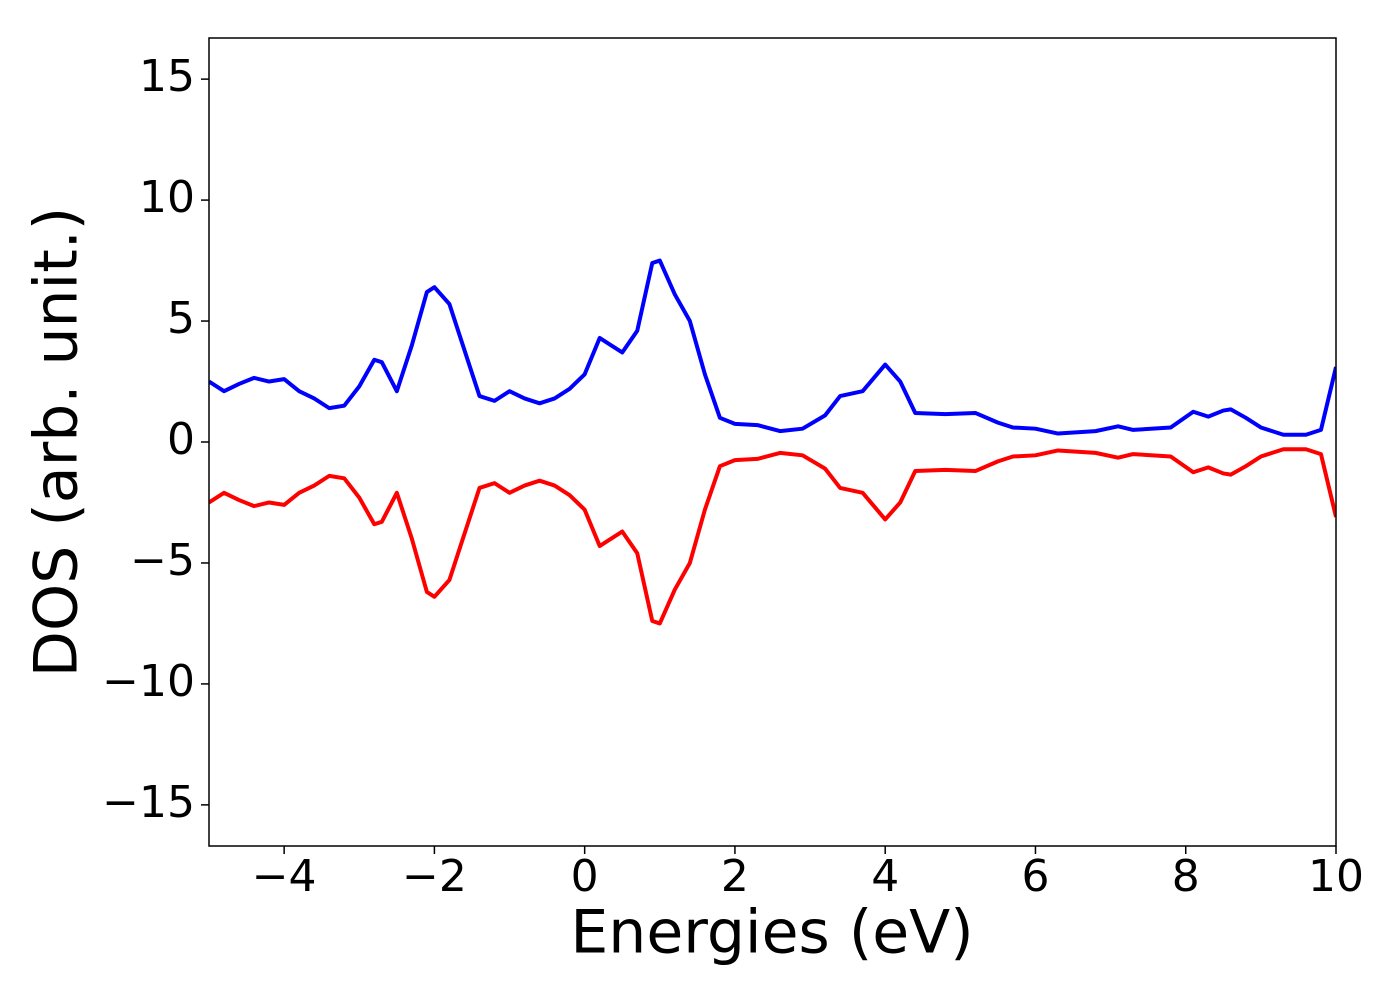 This screenshot has height=1000, width=1400. Describe the element at coordinates (167, 76) in the screenshot. I see `y-tick-label: 15` at that location.